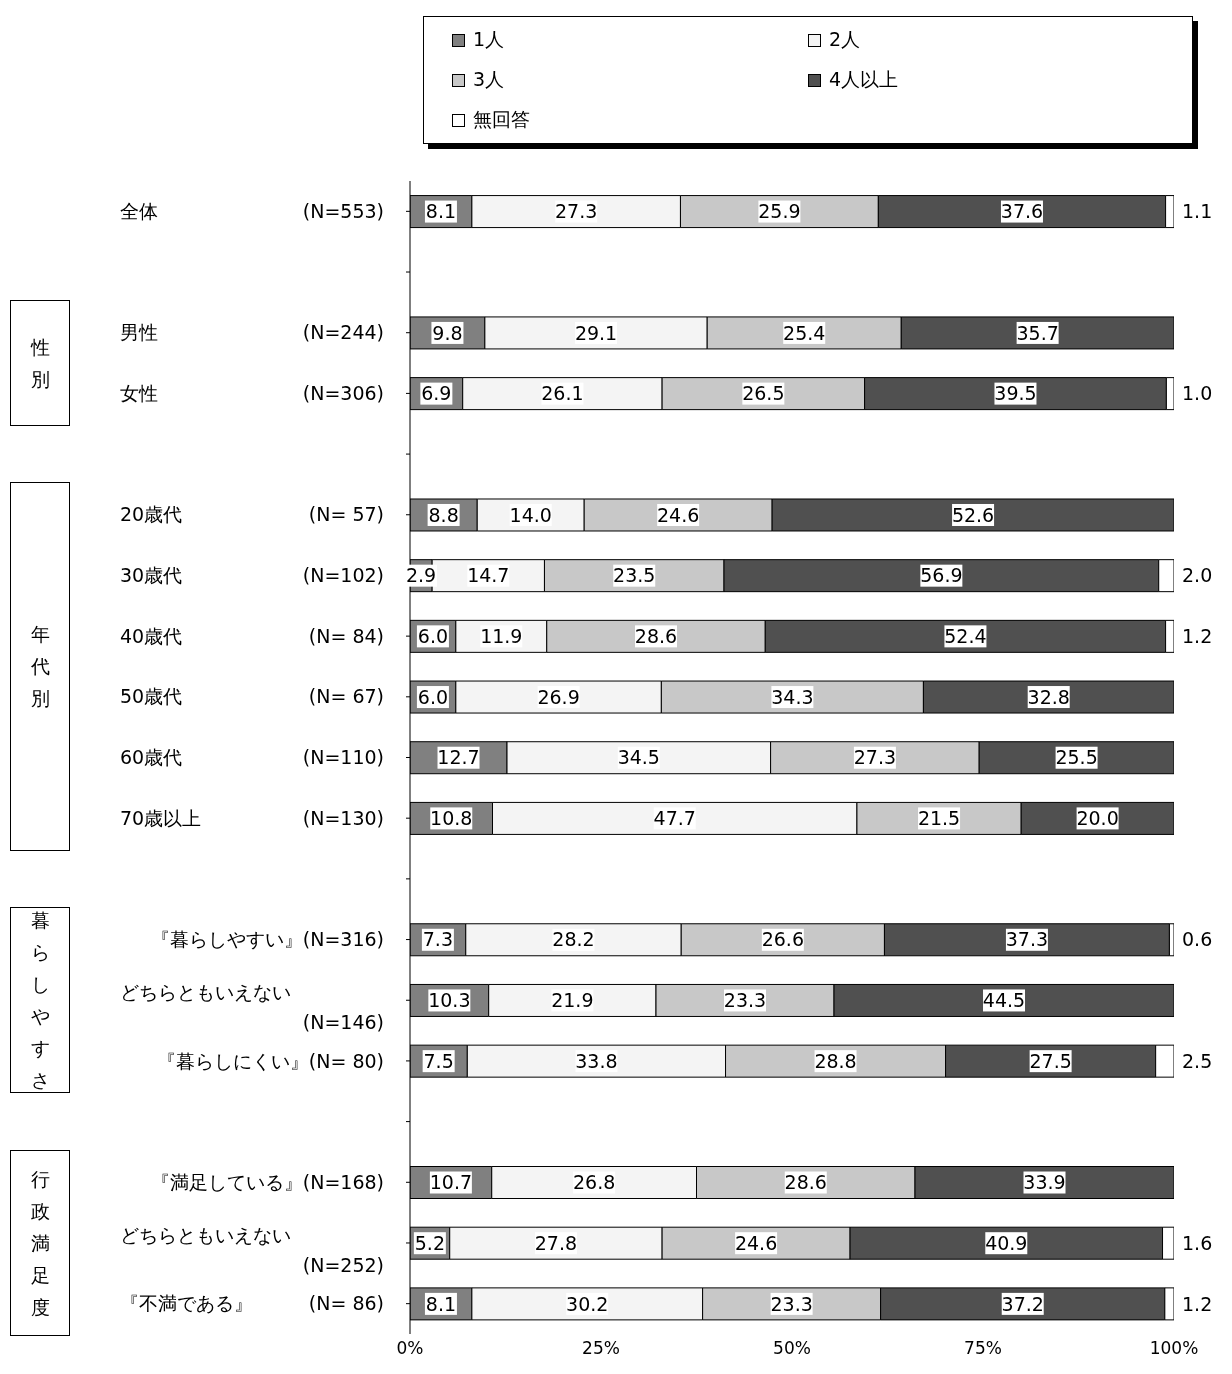 The height and width of the screenshot is (1374, 1232). Describe the element at coordinates (638, 757) in the screenshot. I see `data-label: 34.5` at that location.